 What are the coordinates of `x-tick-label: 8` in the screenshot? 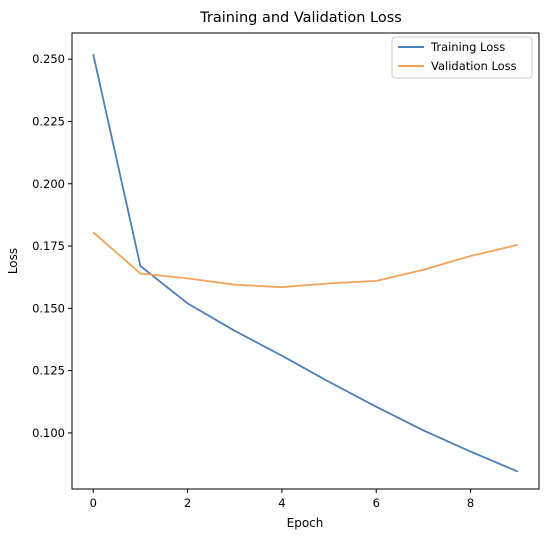 It's located at (470, 503).